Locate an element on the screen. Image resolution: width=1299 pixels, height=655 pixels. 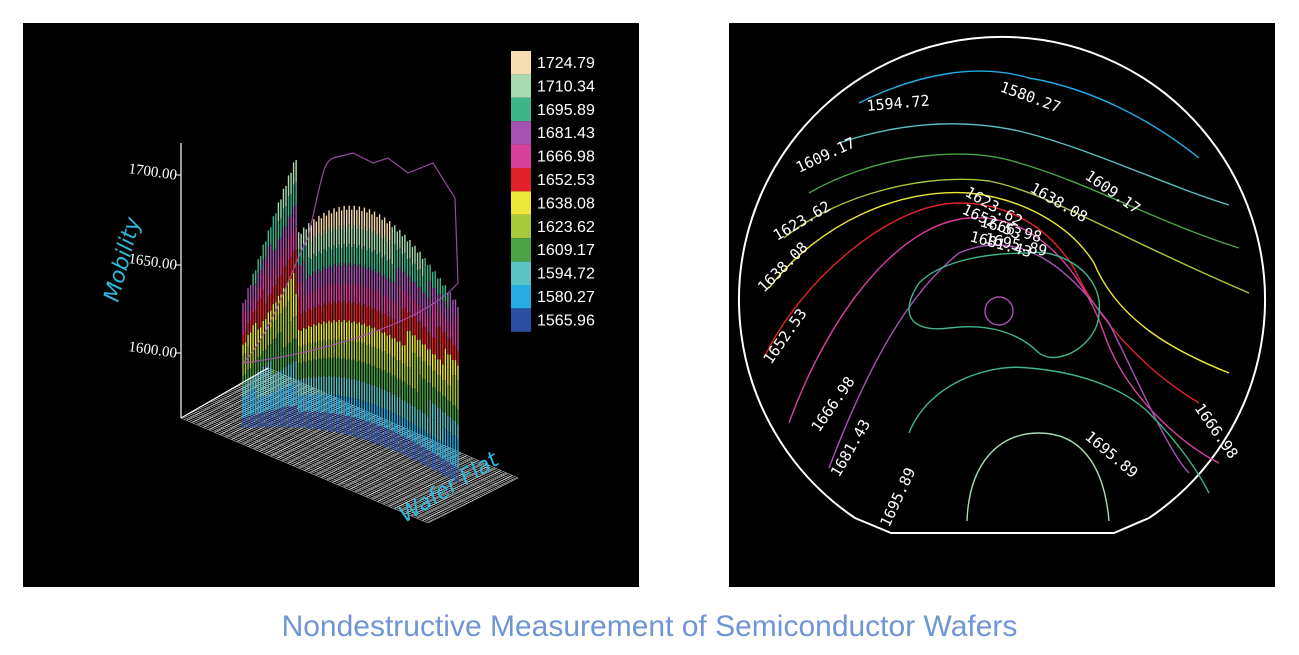
legend-label: 1609.17 is located at coordinates (566, 250).